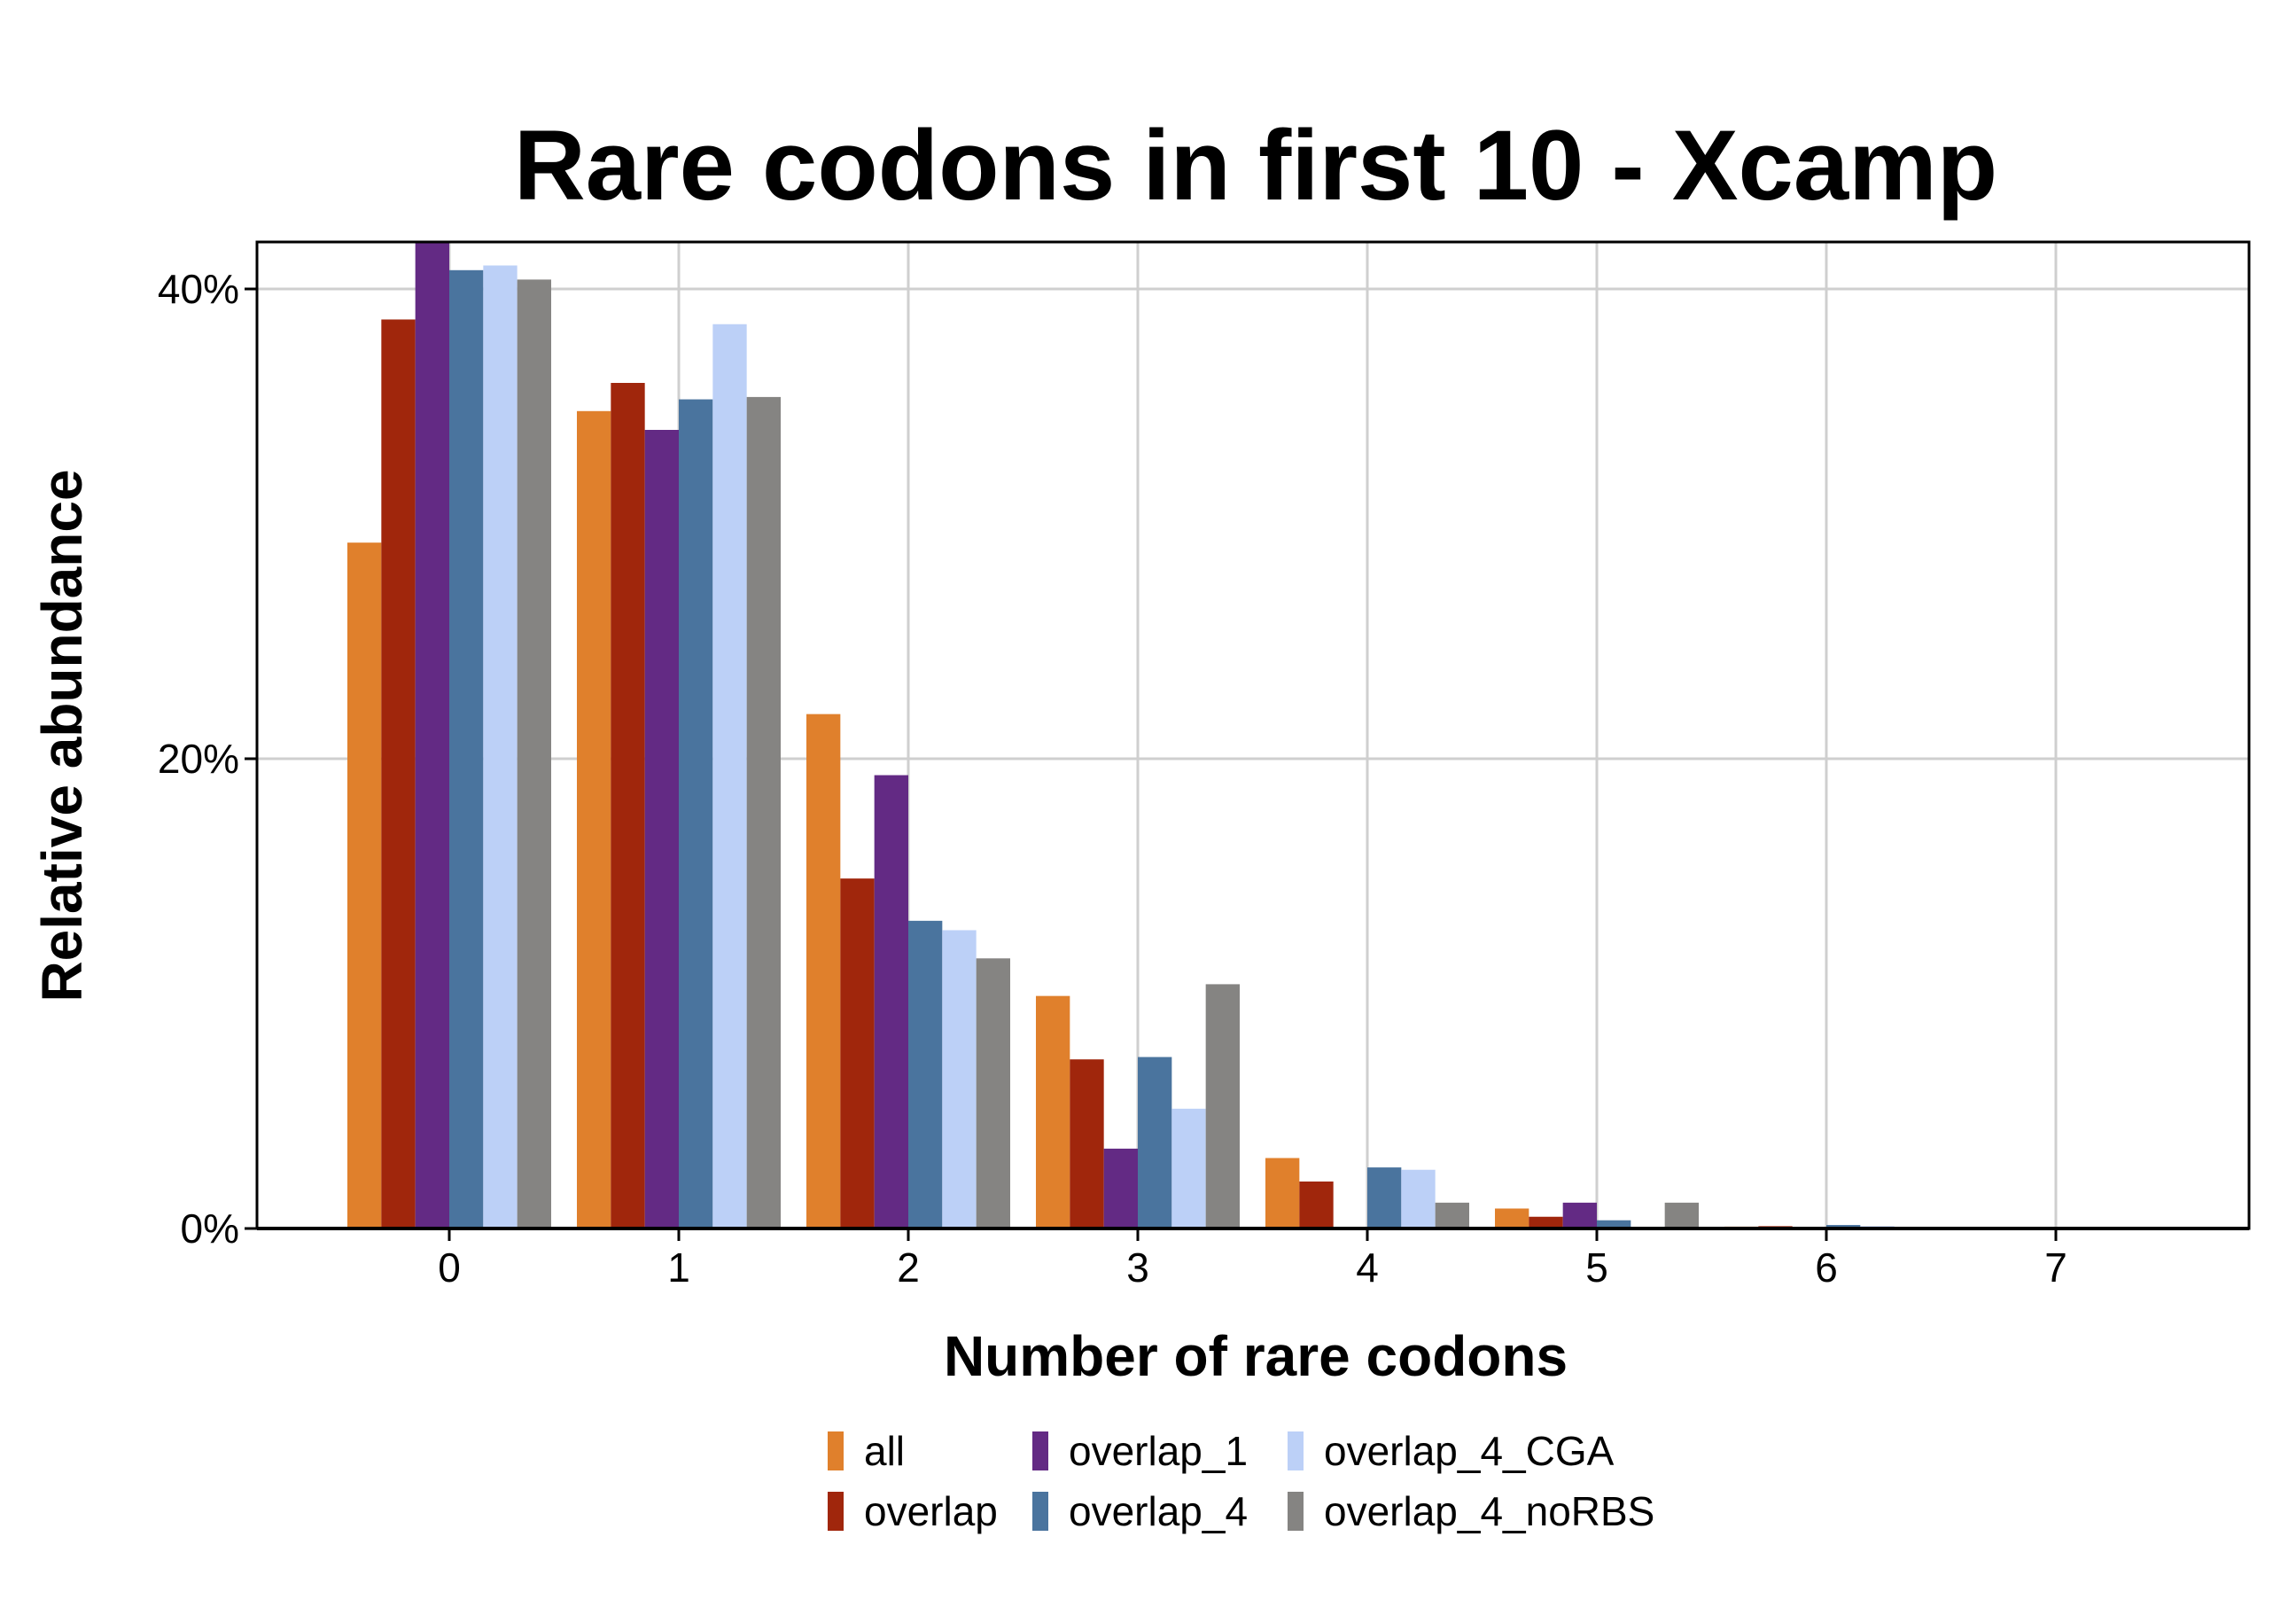 This screenshot has height=1599, width=2296. I want to click on x-axis-title: Number of rare codons, so click(1256, 1356).